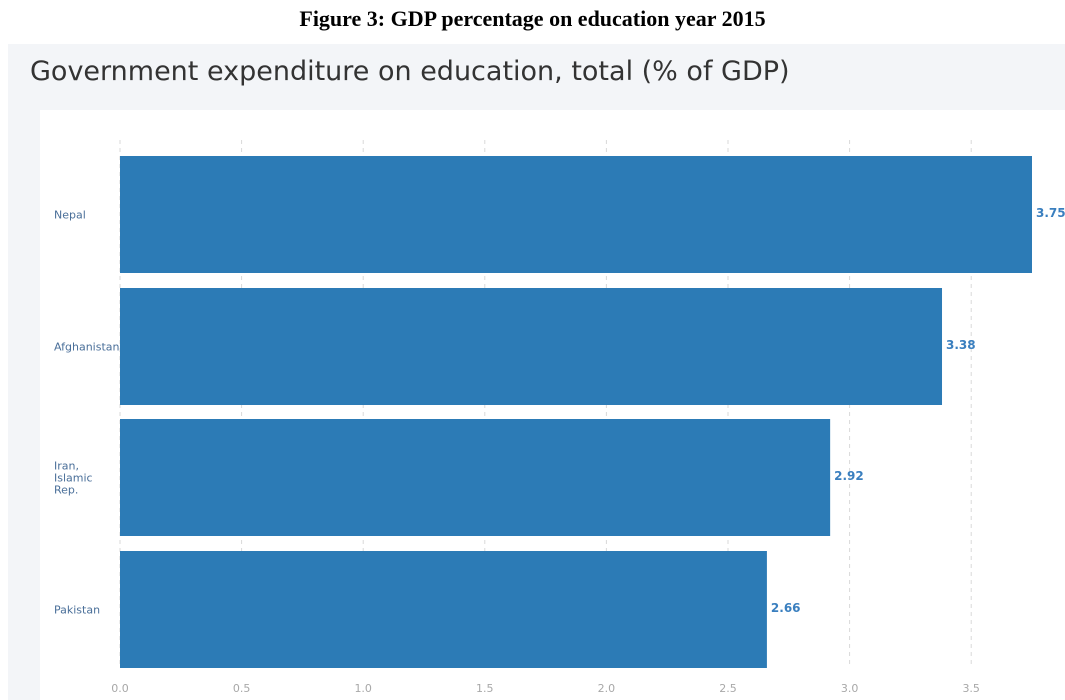 The height and width of the screenshot is (700, 1065). I want to click on x-tick-label: 1.5, so click(485, 688).